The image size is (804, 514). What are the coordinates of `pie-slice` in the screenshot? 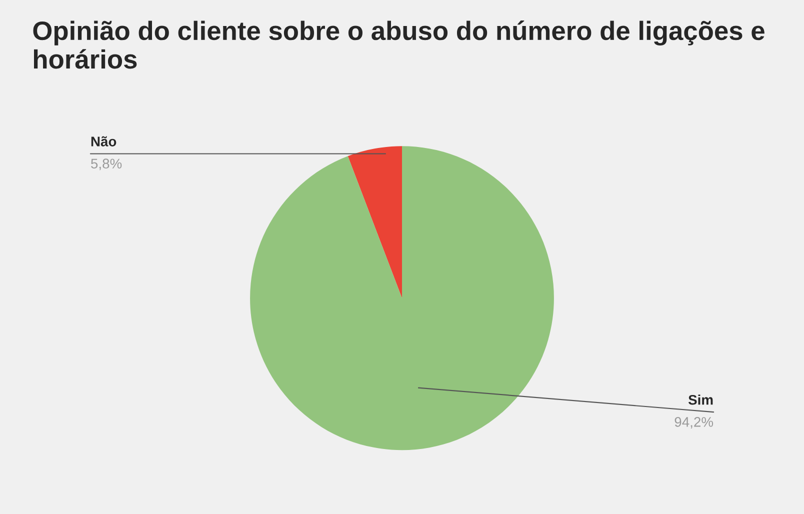 It's located at (375, 222).